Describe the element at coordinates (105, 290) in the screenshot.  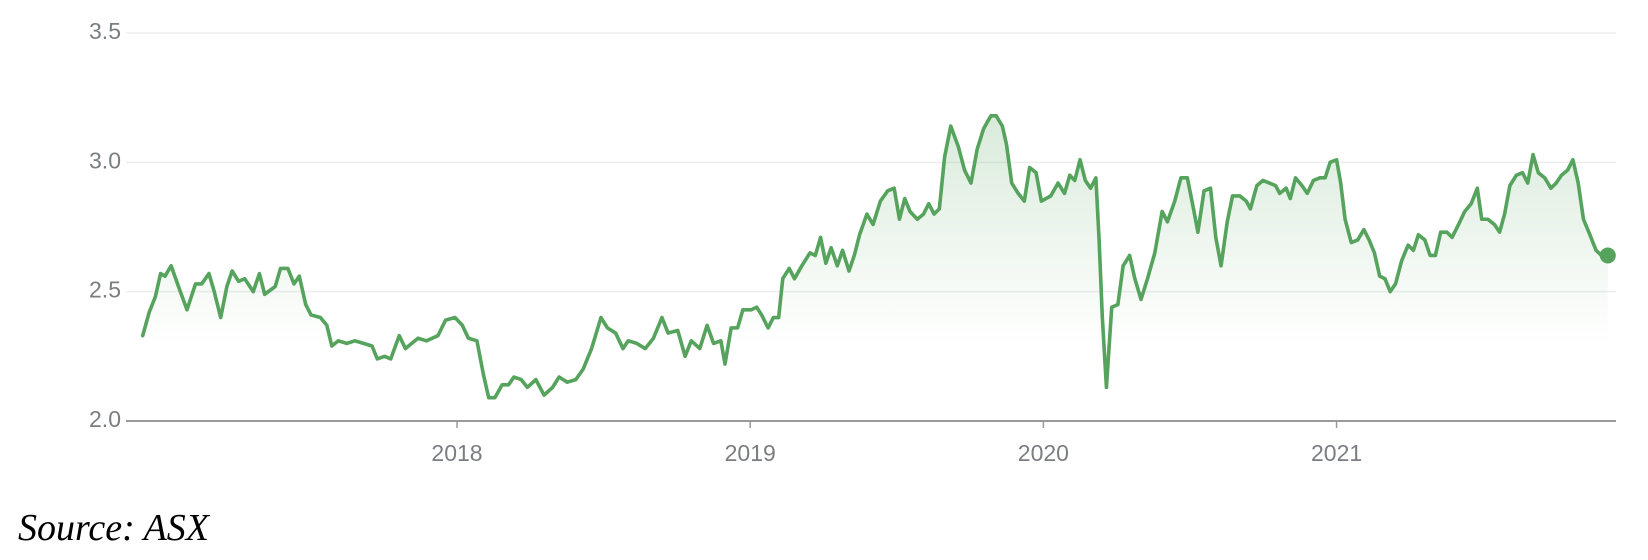
I see `y-tick-label: 2.5` at that location.